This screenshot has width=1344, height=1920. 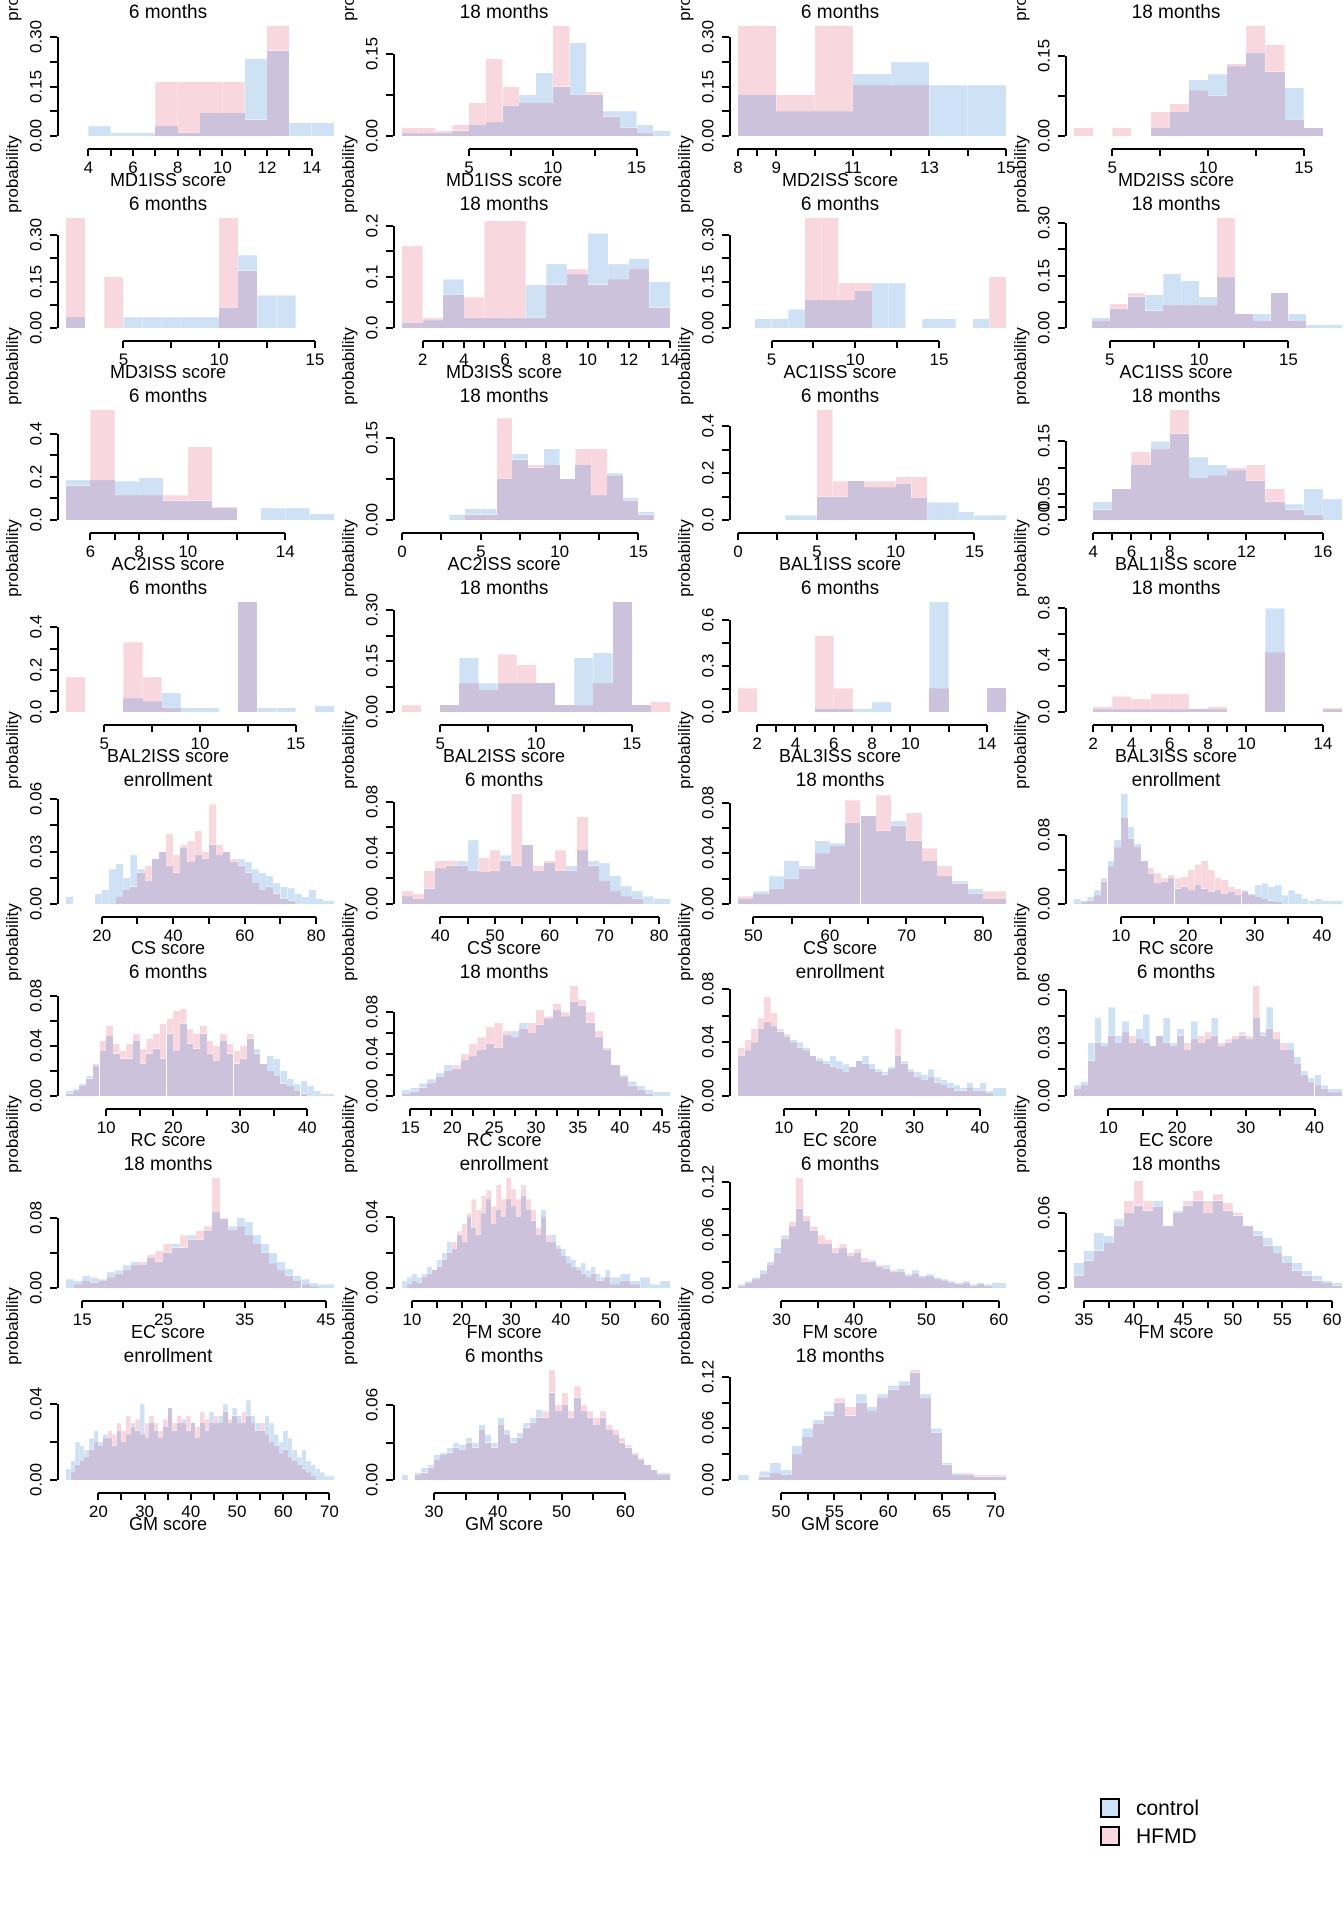 What do you see at coordinates (1149, 1808) in the screenshot?
I see `legend-item-control: control` at bounding box center [1149, 1808].